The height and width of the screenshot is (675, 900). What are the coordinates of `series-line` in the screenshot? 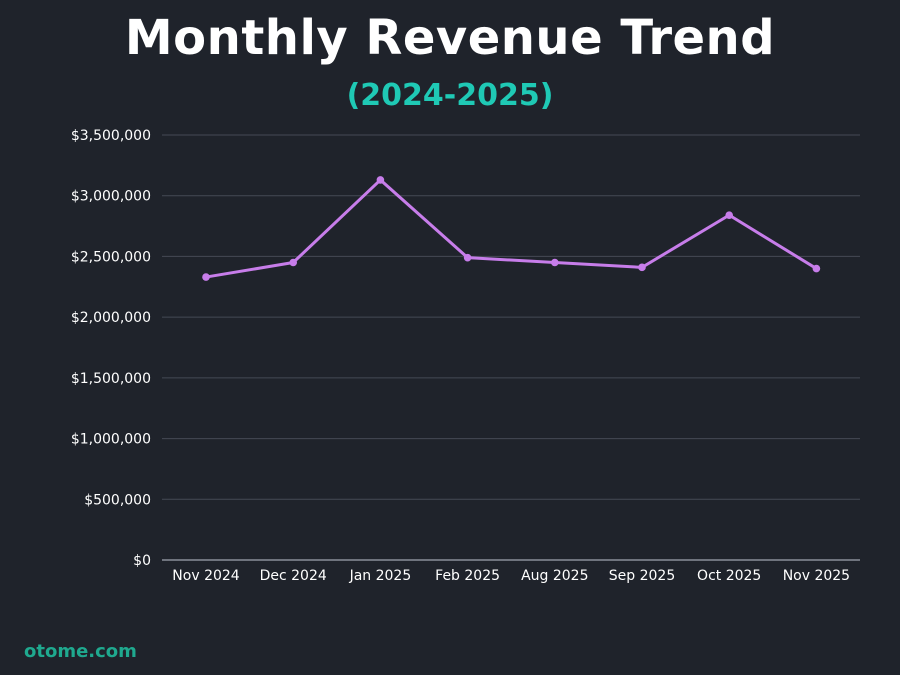 It's located at (511, 228).